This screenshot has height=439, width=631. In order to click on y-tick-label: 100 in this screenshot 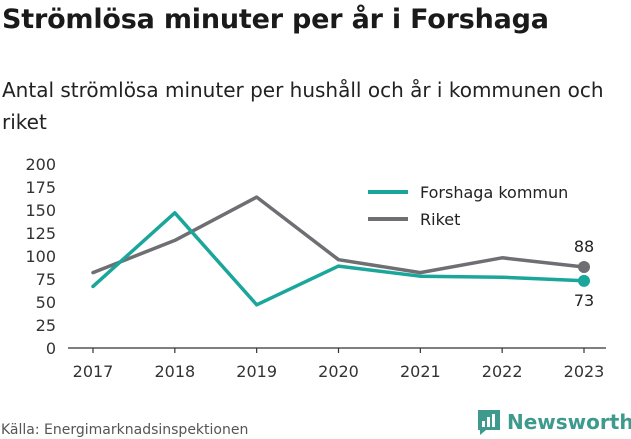, I will do `click(40, 256)`.